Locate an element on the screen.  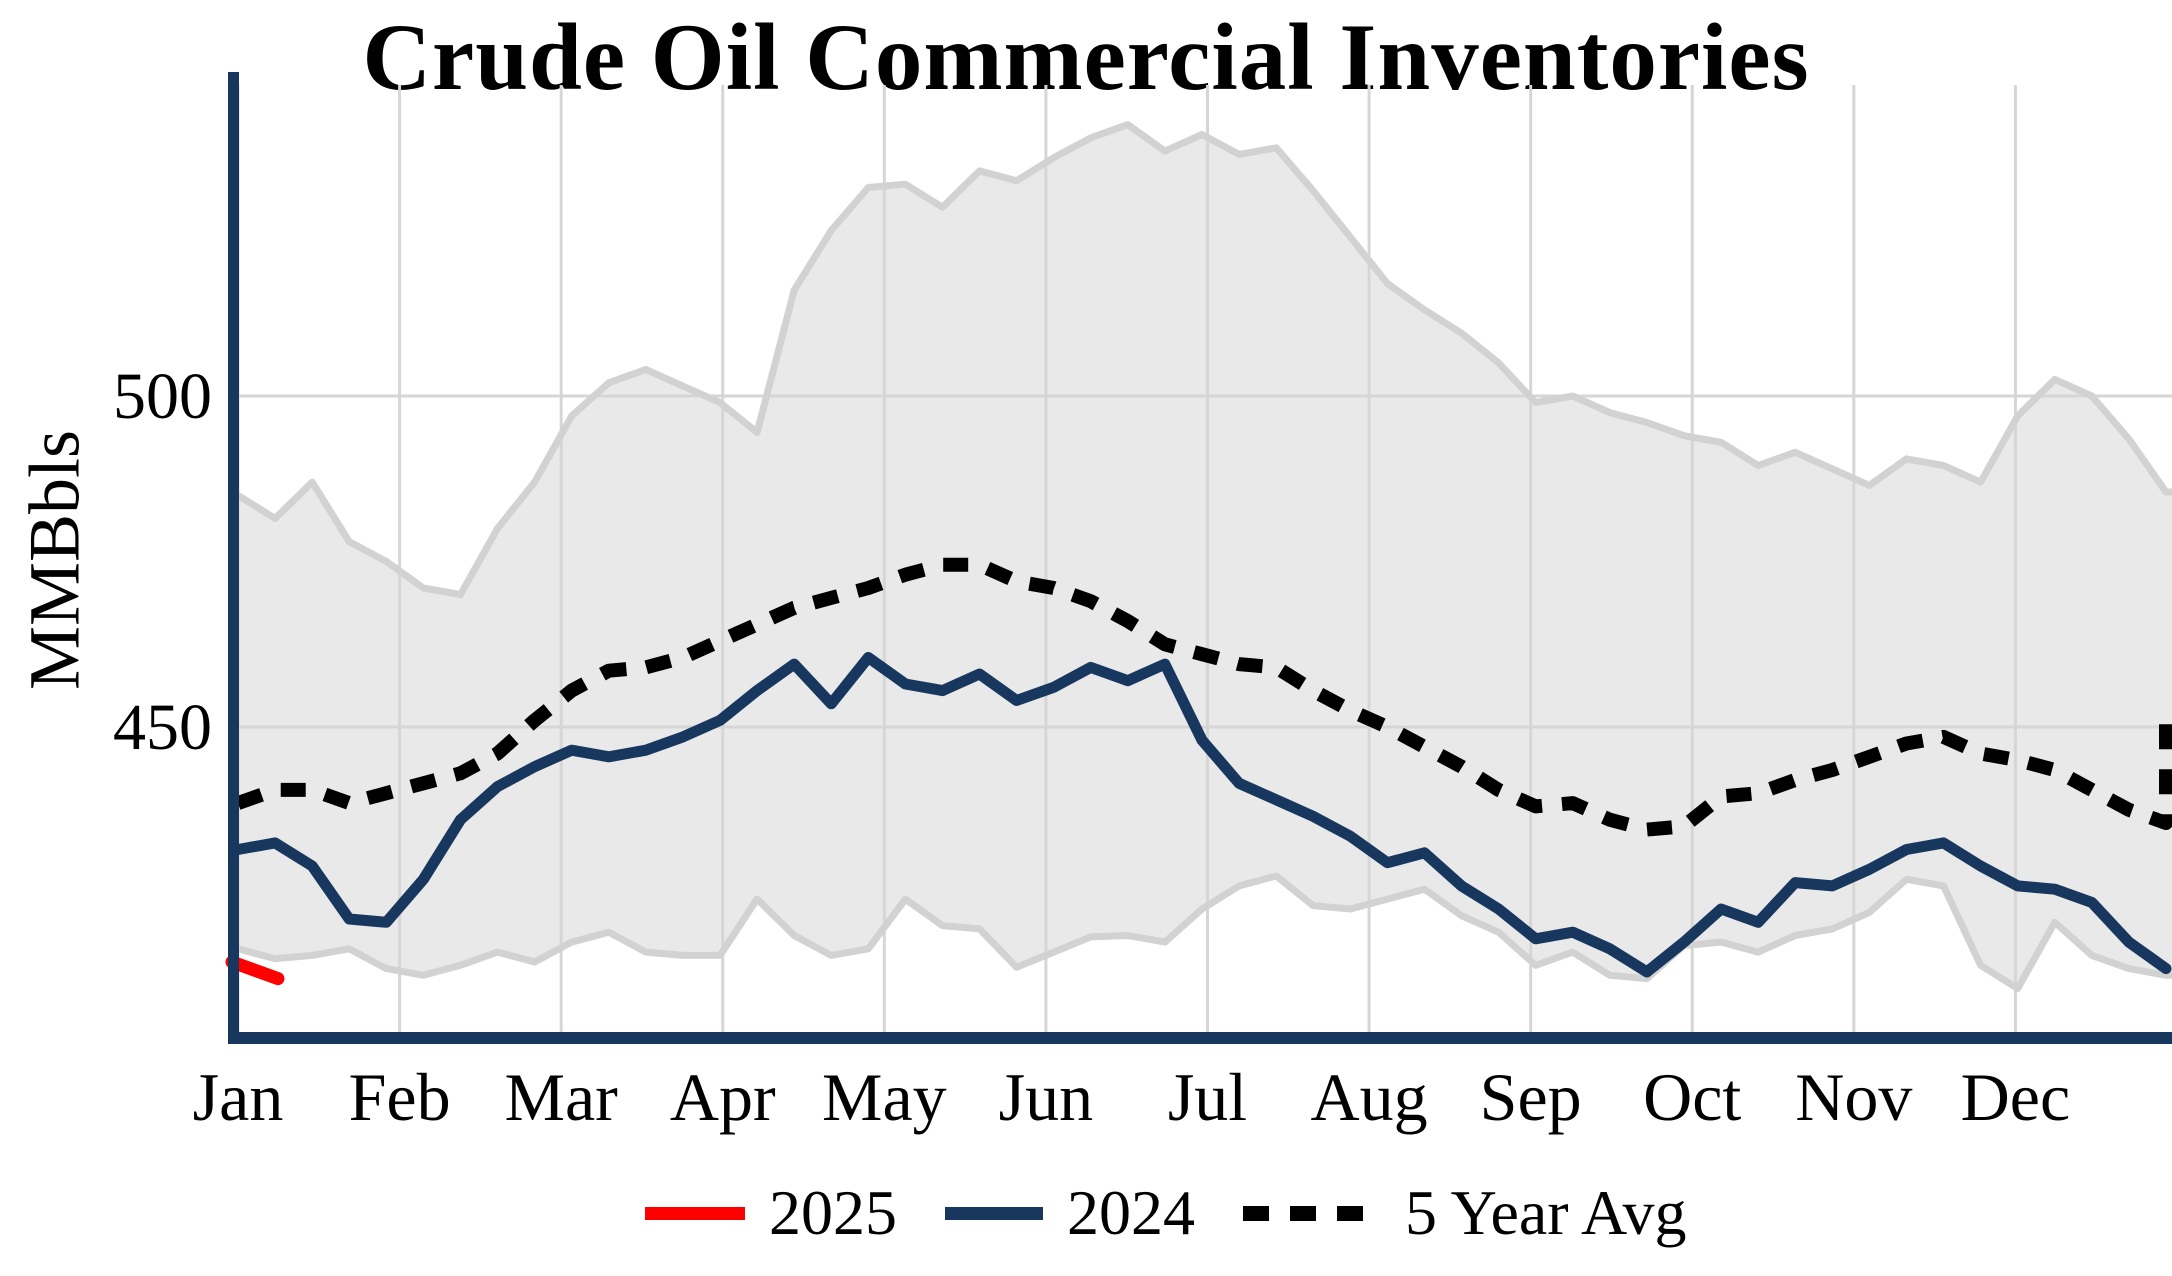
legend-item-5yr-avg: 5 Year Avg is located at coordinates (1465, 1213).